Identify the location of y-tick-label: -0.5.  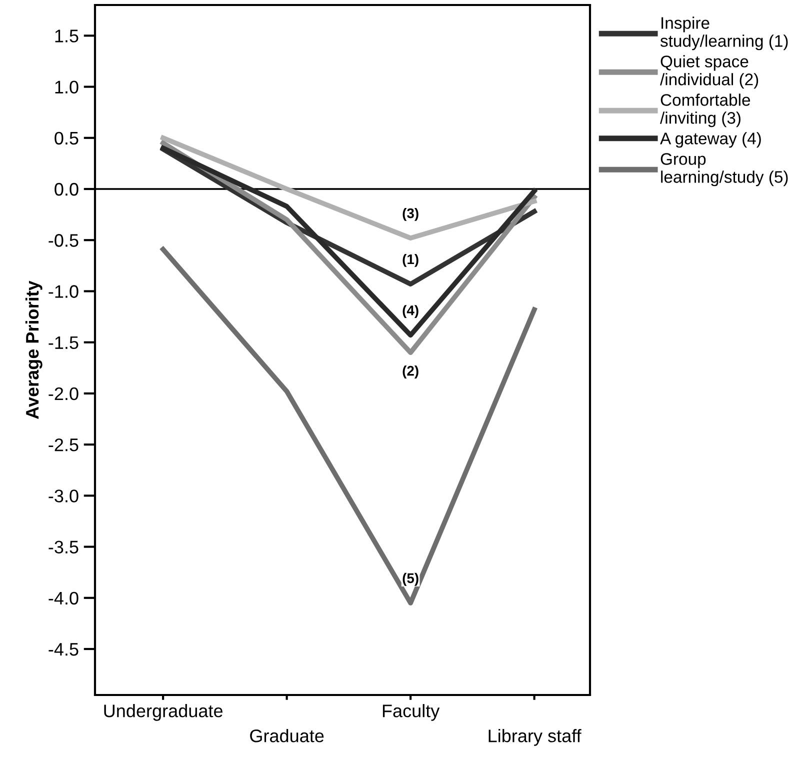
(63, 240).